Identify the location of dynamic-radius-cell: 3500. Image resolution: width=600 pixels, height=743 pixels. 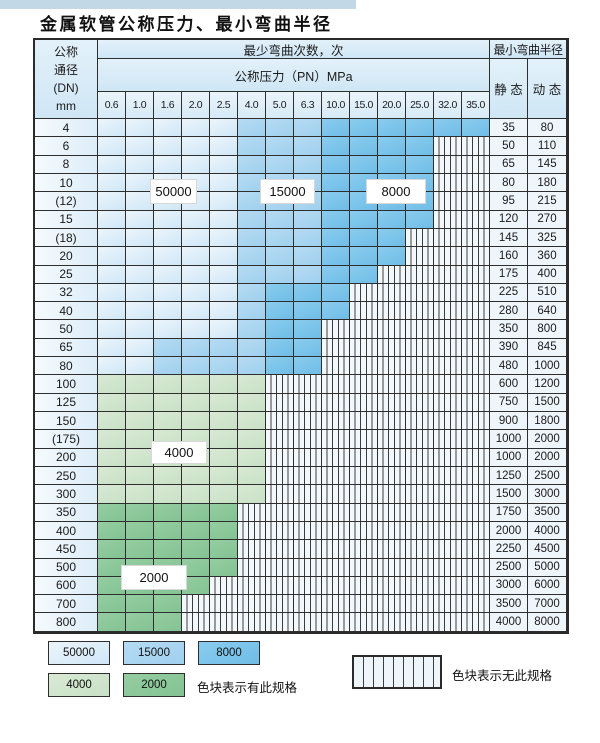
(547, 512).